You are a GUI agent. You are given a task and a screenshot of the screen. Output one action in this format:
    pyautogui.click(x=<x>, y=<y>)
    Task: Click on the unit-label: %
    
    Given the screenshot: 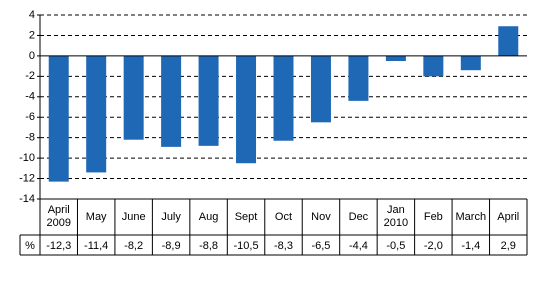 What is the action you would take?
    pyautogui.click(x=30, y=246)
    